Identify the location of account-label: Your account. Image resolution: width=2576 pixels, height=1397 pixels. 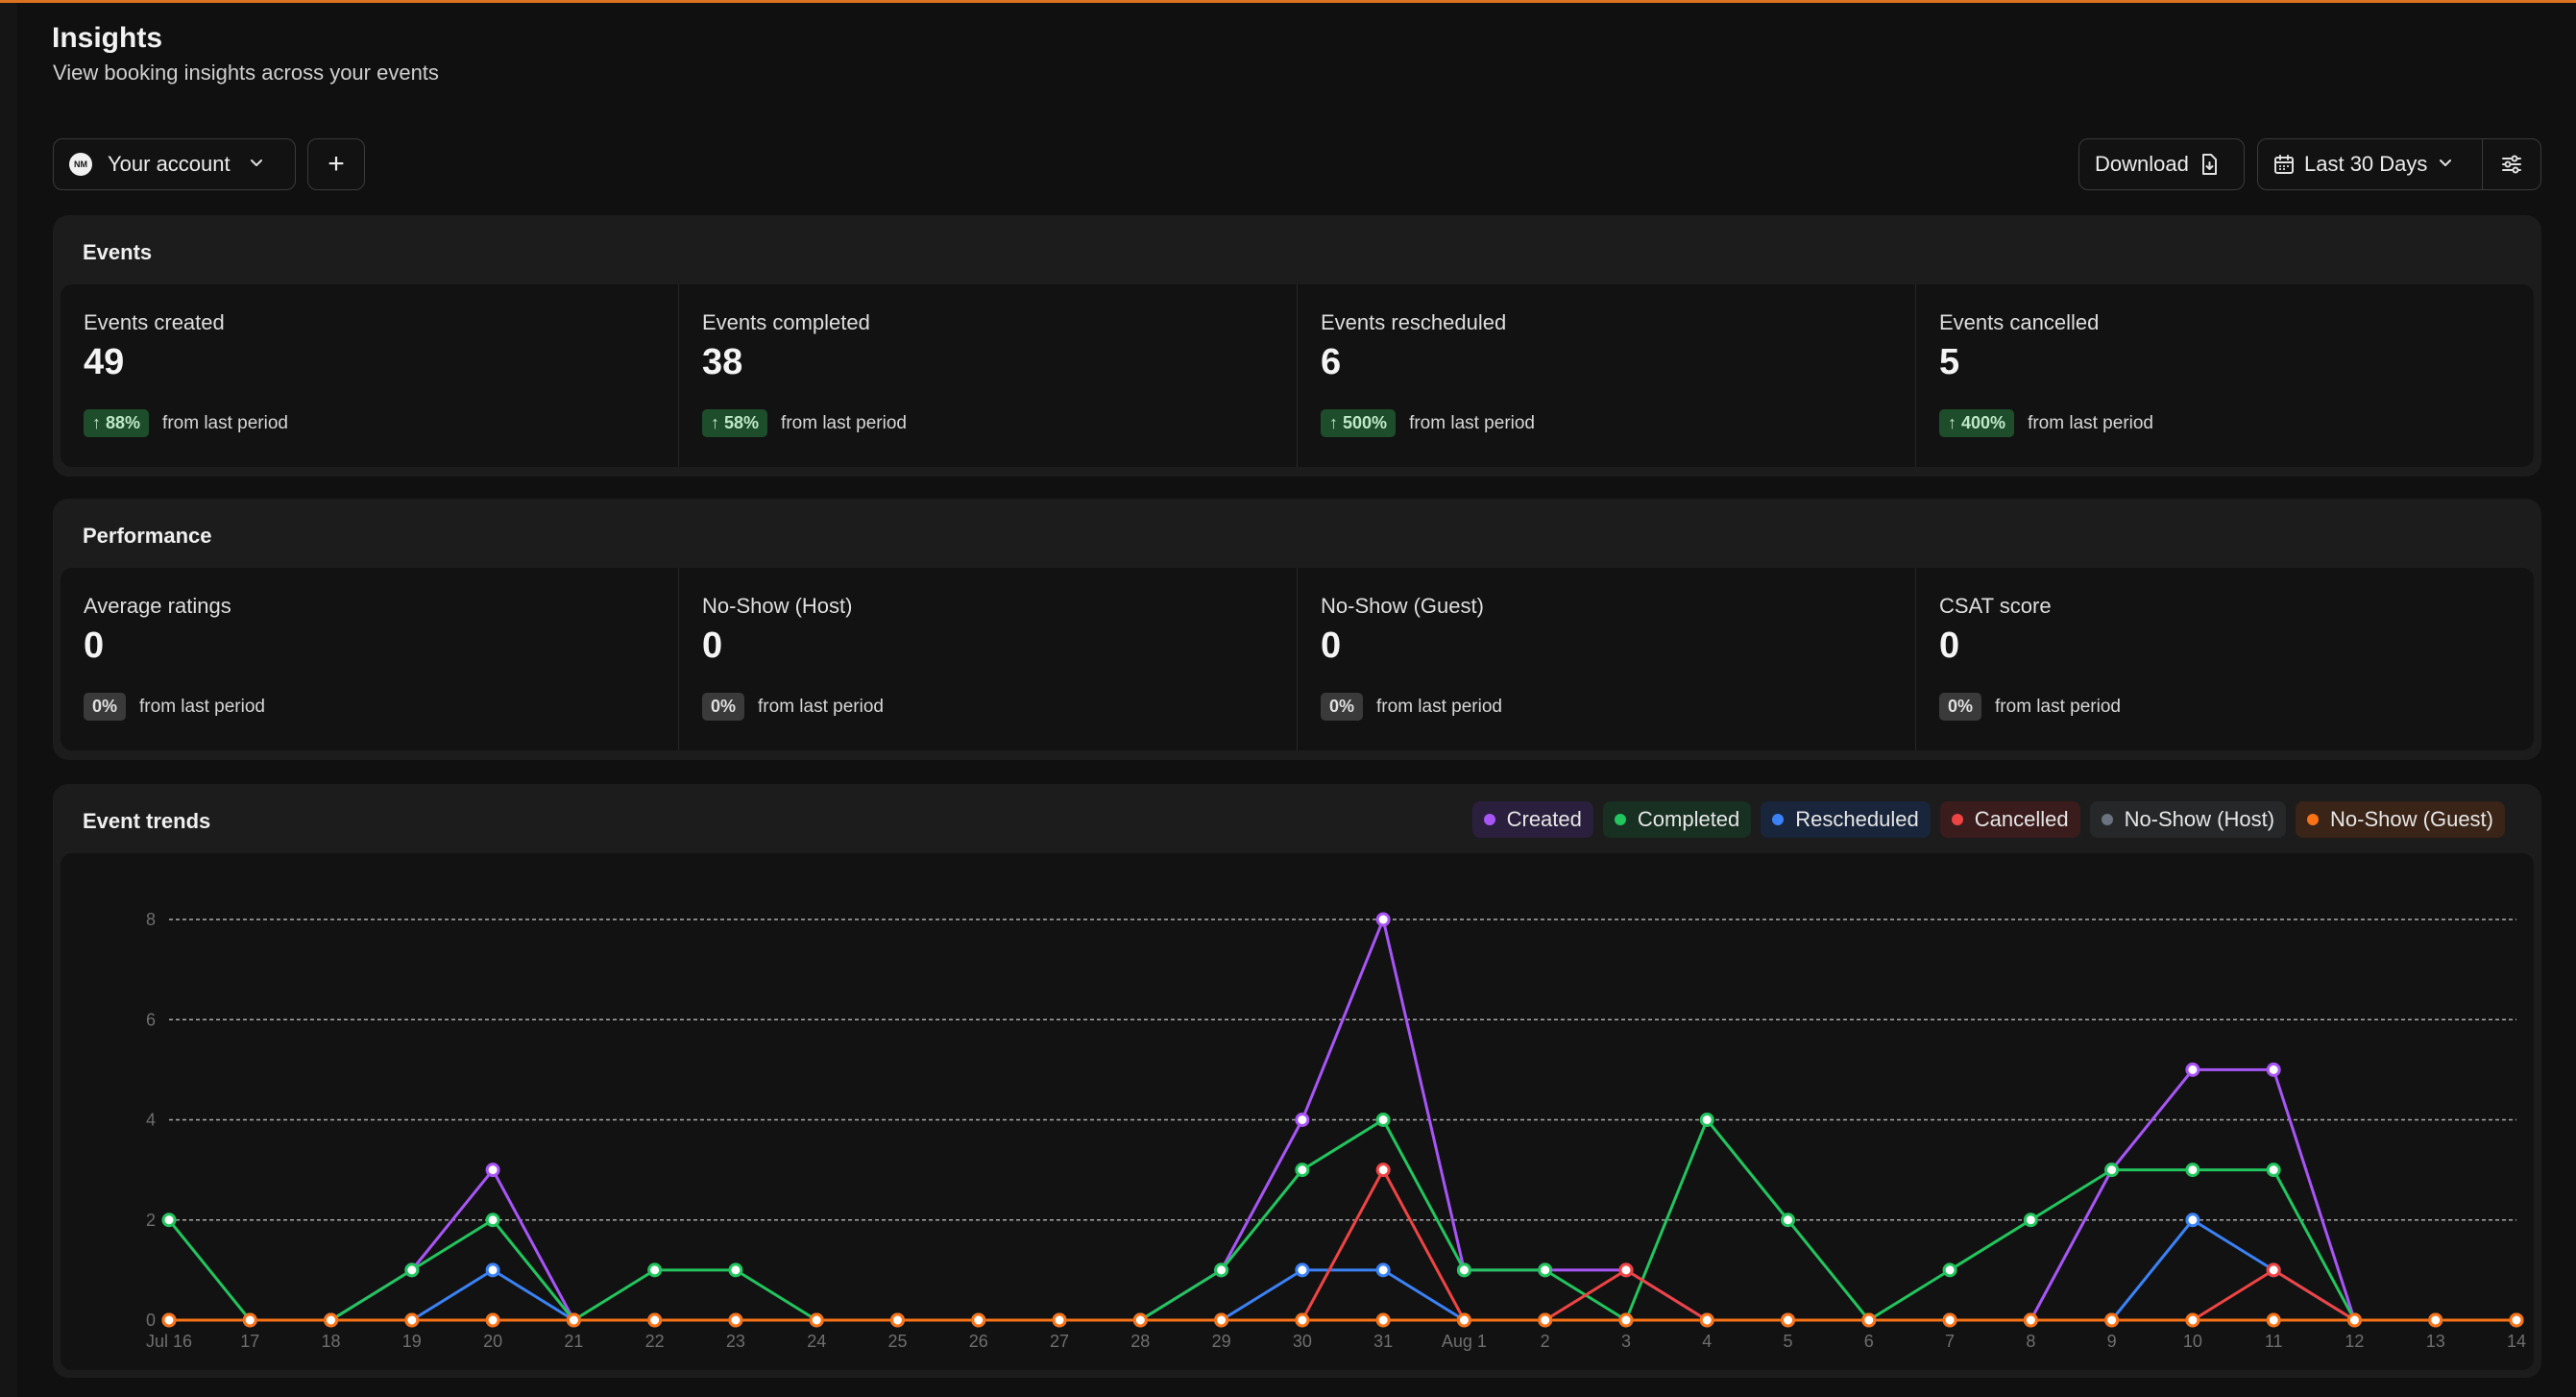
(170, 164).